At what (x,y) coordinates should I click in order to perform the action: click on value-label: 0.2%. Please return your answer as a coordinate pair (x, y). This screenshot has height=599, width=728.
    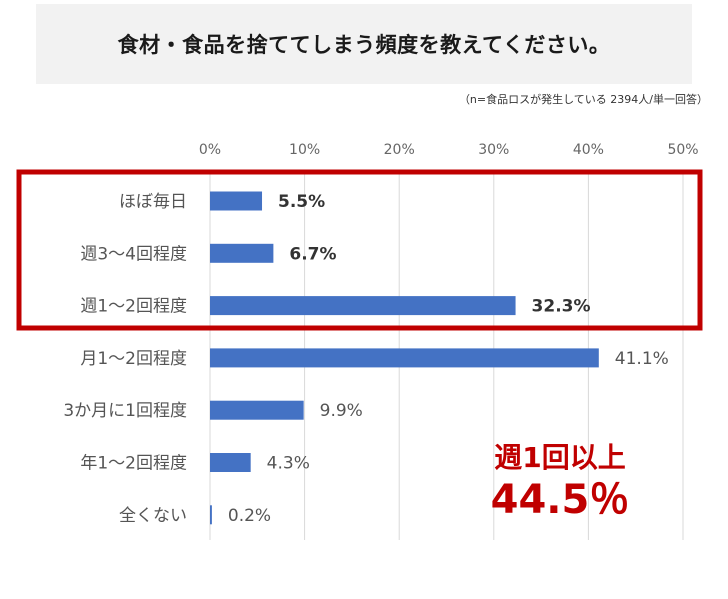
    Looking at the image, I should click on (249, 516).